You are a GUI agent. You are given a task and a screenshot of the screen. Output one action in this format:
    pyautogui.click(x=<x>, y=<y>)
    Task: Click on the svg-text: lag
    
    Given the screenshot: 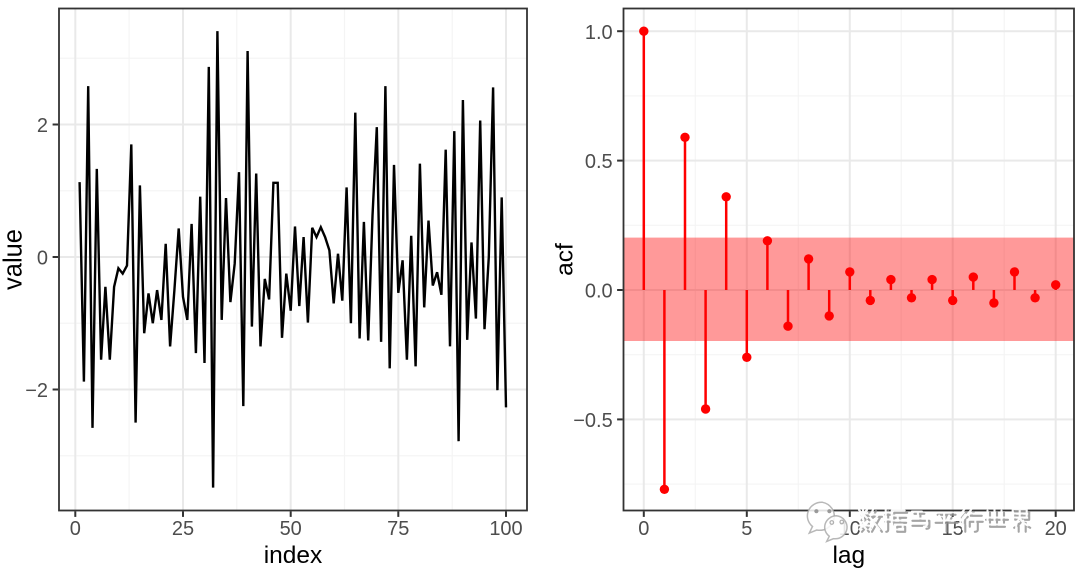 What is the action you would take?
    pyautogui.click(x=848, y=555)
    